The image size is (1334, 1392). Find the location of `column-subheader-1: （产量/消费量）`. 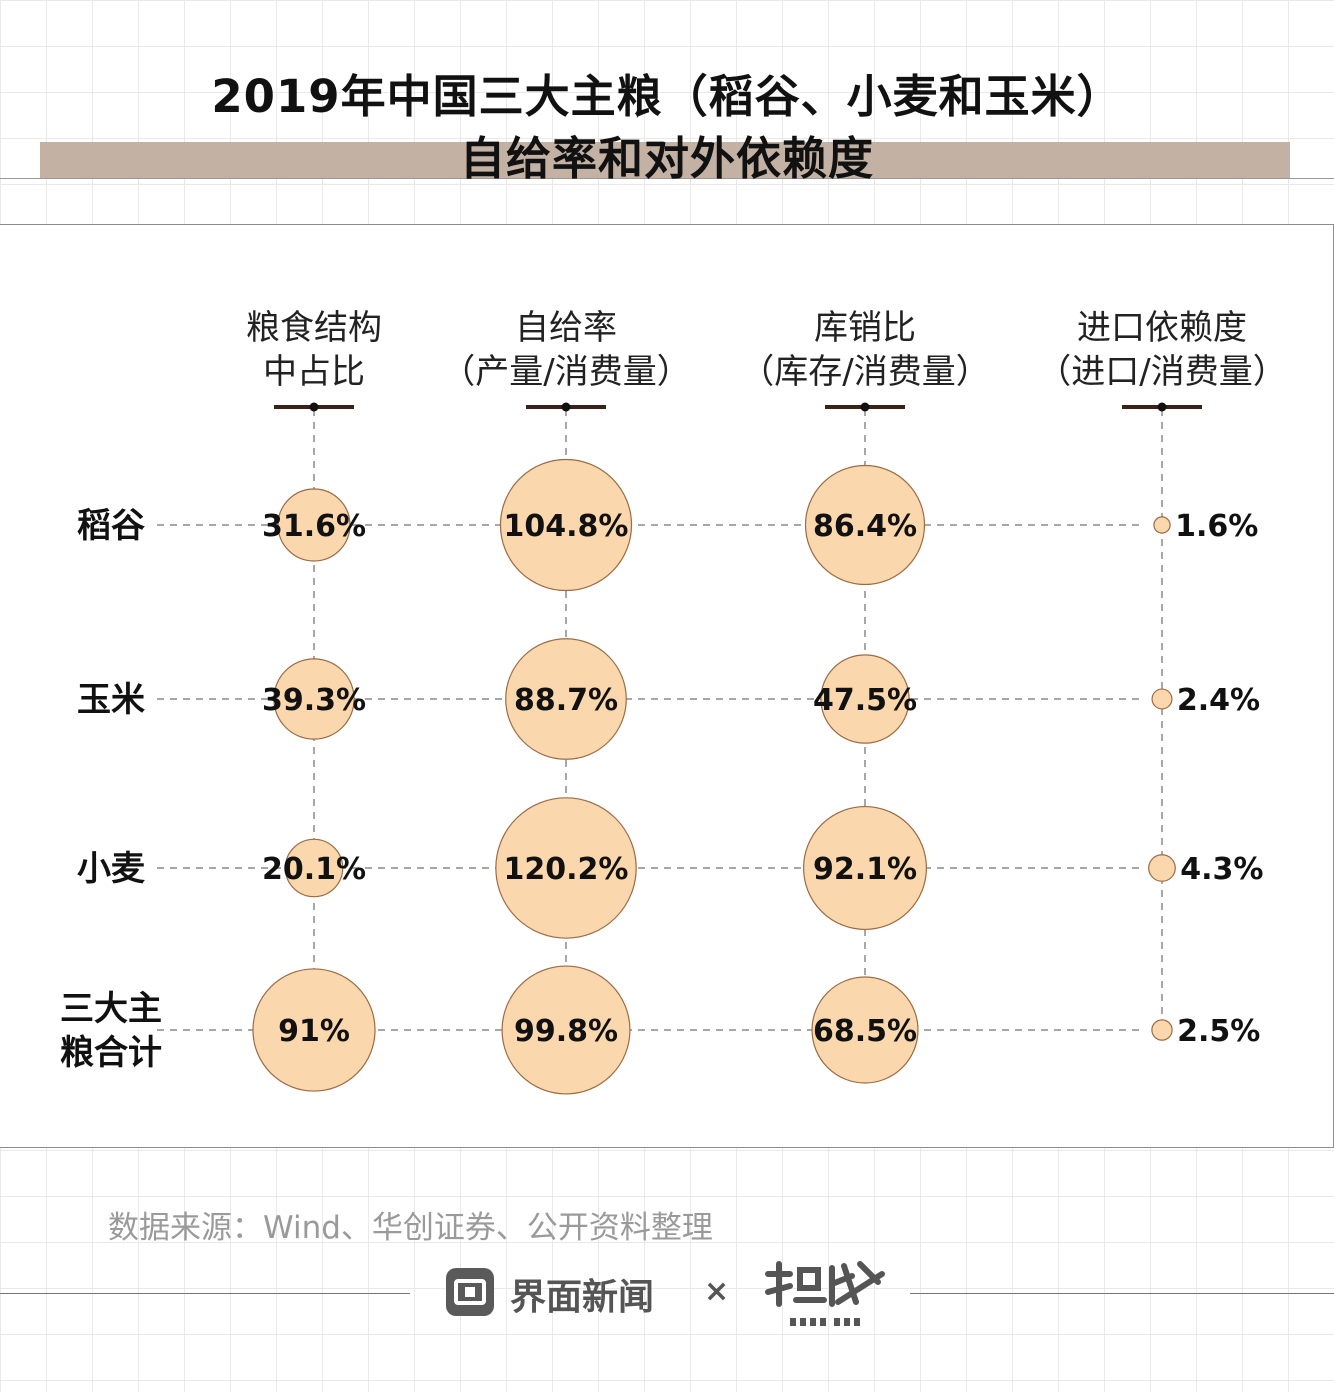

column-subheader-1: （产量/消费量） is located at coordinates (565, 372).